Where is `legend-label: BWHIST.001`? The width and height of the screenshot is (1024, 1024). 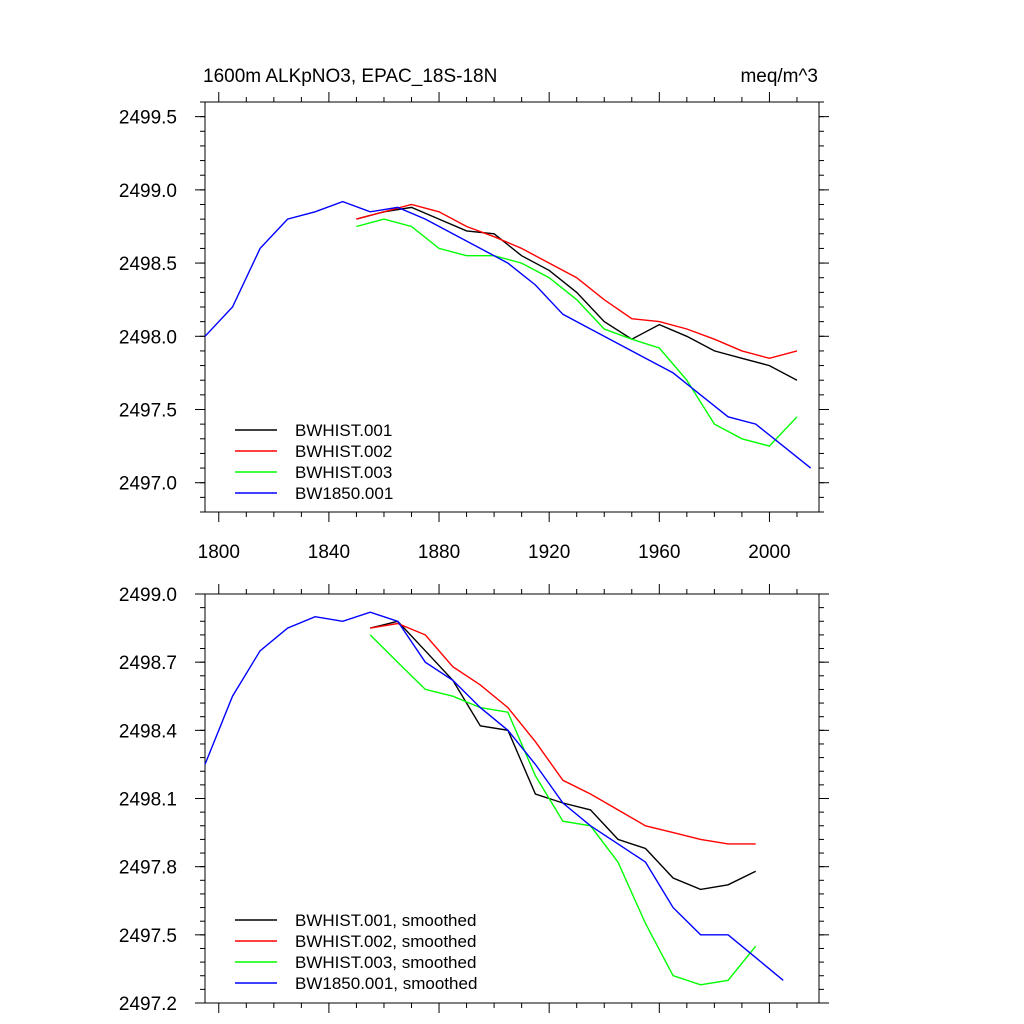
legend-label: BWHIST.001 is located at coordinates (343, 430).